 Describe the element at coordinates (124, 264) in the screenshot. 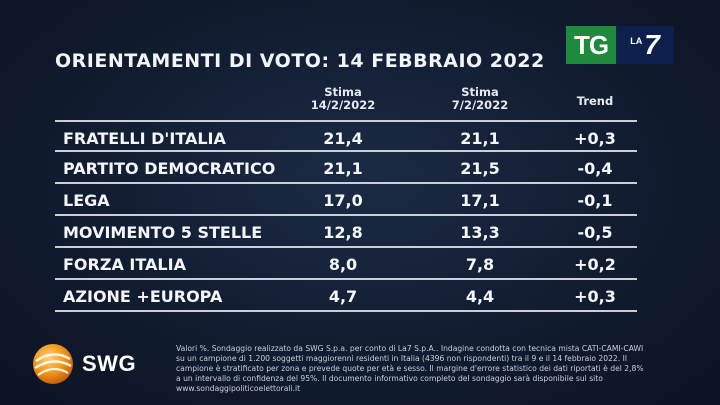

I see `party-name: FORZA ITALIA` at that location.